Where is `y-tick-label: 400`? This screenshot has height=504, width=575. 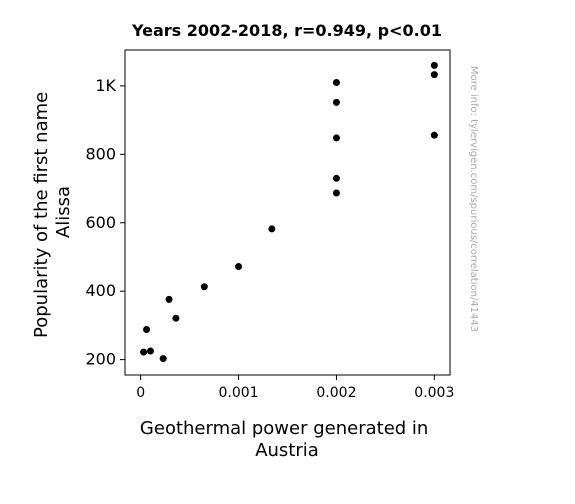
y-tick-label: 400 is located at coordinates (100, 290).